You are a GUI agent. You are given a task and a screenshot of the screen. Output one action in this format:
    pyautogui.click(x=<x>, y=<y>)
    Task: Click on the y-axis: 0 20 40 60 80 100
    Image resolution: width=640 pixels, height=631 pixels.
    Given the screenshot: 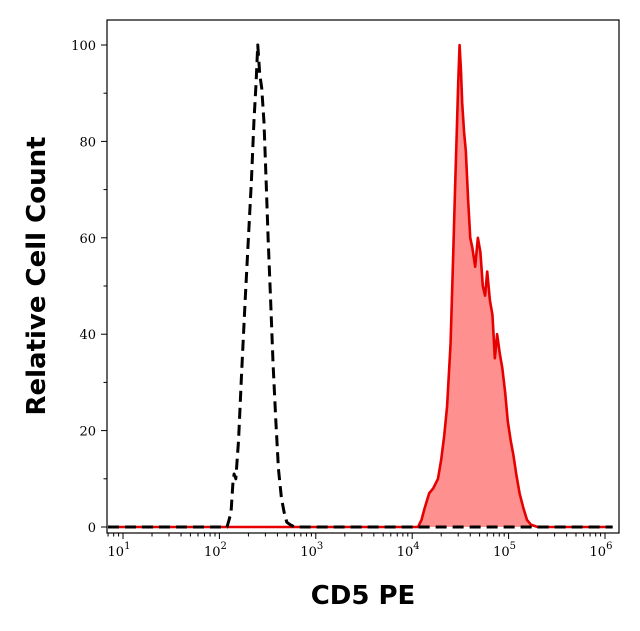 What is the action you would take?
    pyautogui.click(x=89, y=287)
    